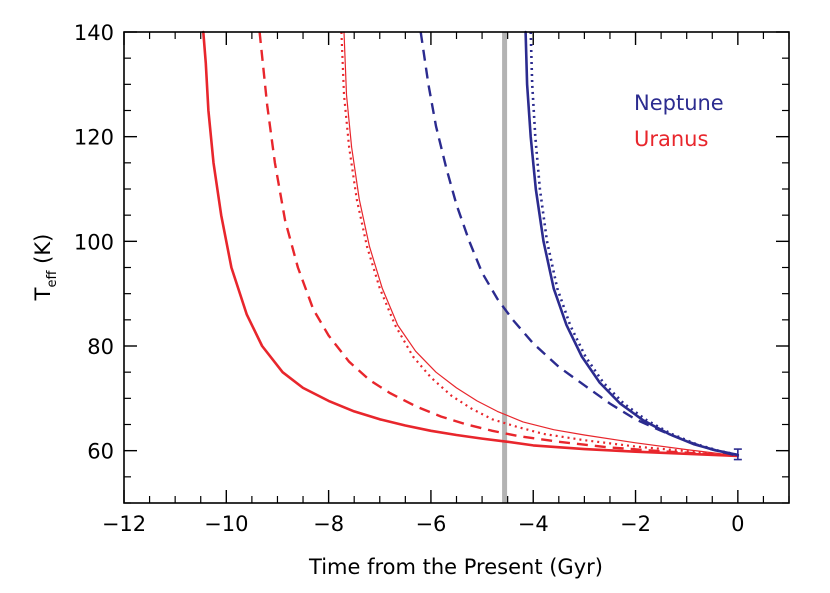 The width and height of the screenshot is (830, 593). I want to click on x-tick-label: −8, so click(328, 524).